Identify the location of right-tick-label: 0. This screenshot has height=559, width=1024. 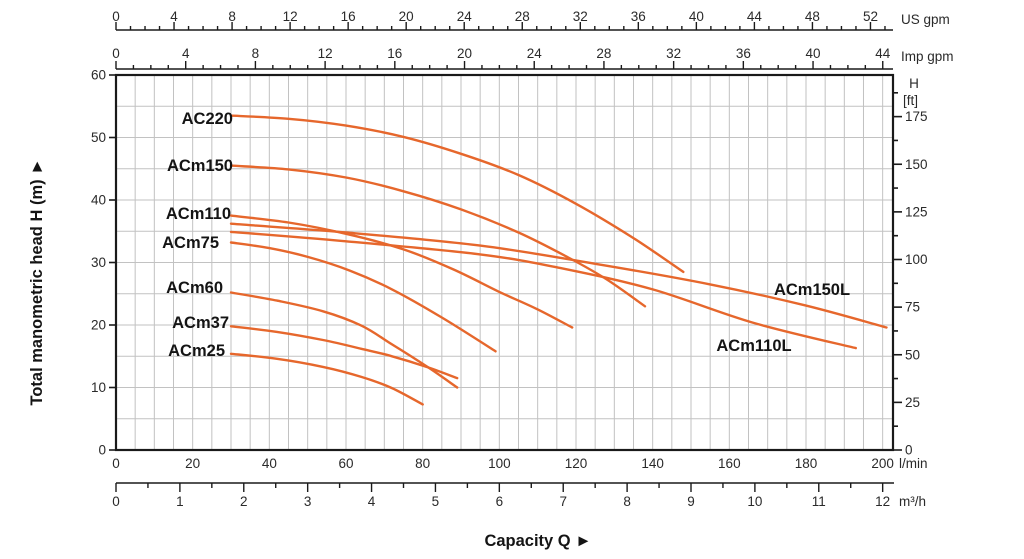
(909, 450).